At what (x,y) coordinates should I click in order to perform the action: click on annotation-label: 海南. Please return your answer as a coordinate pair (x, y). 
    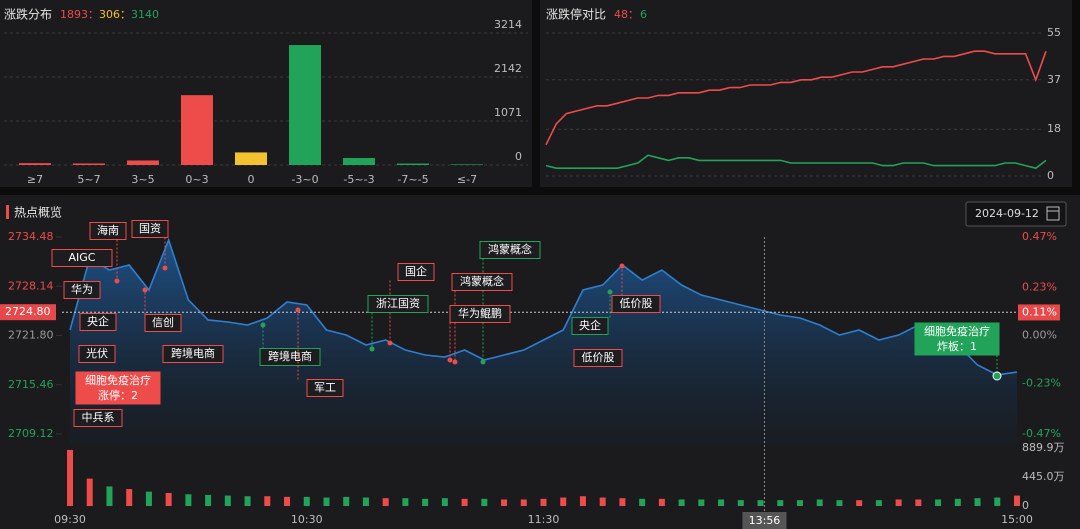
    Looking at the image, I should click on (108, 230).